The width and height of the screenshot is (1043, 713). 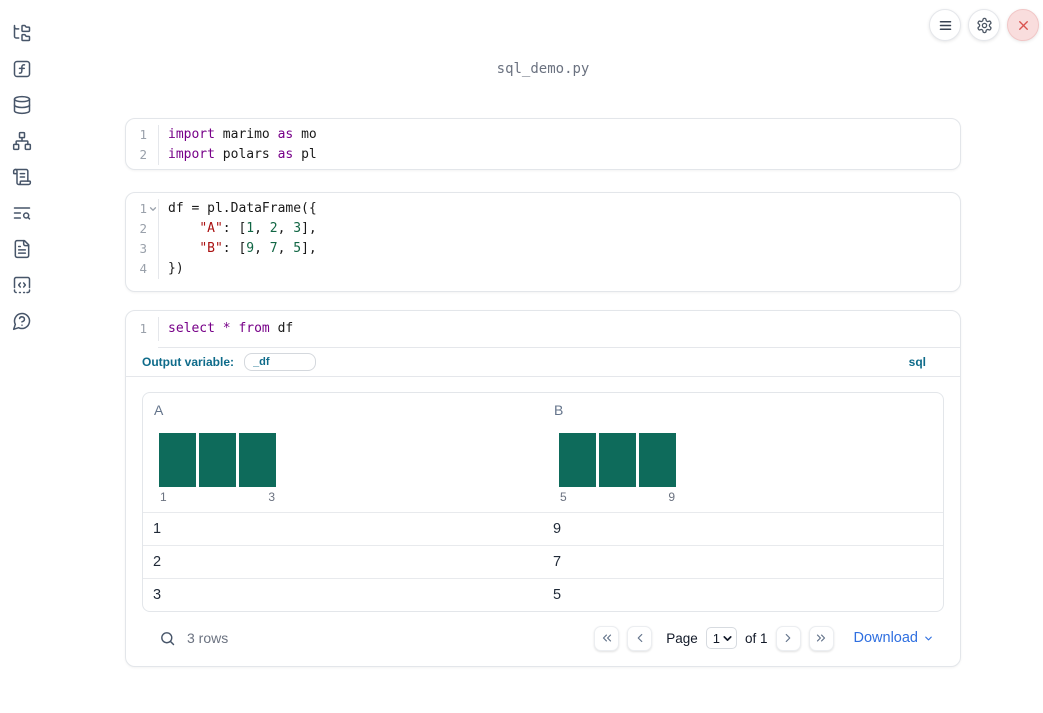 I want to click on code-line: 1 import marimo as mo, so click(x=543, y=135).